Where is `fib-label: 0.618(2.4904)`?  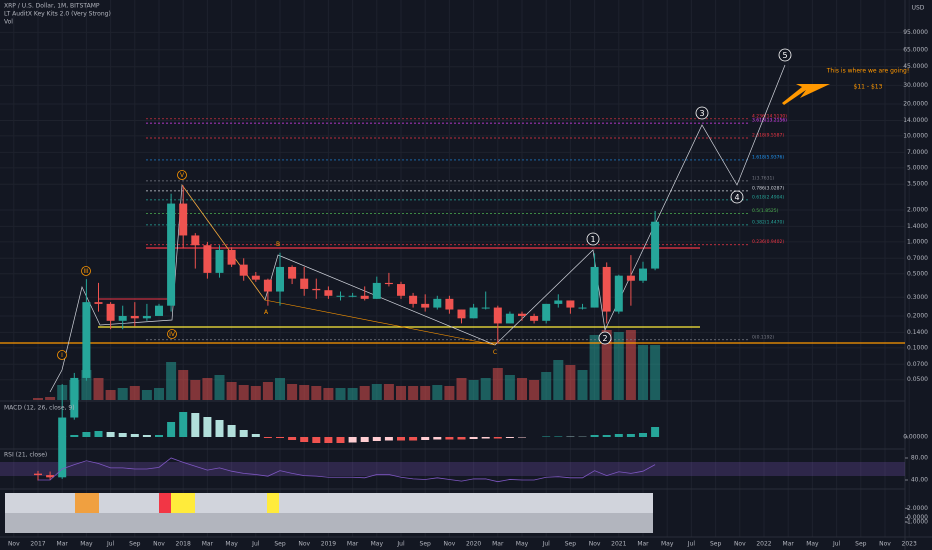 fib-label: 0.618(2.4904) is located at coordinates (768, 197).